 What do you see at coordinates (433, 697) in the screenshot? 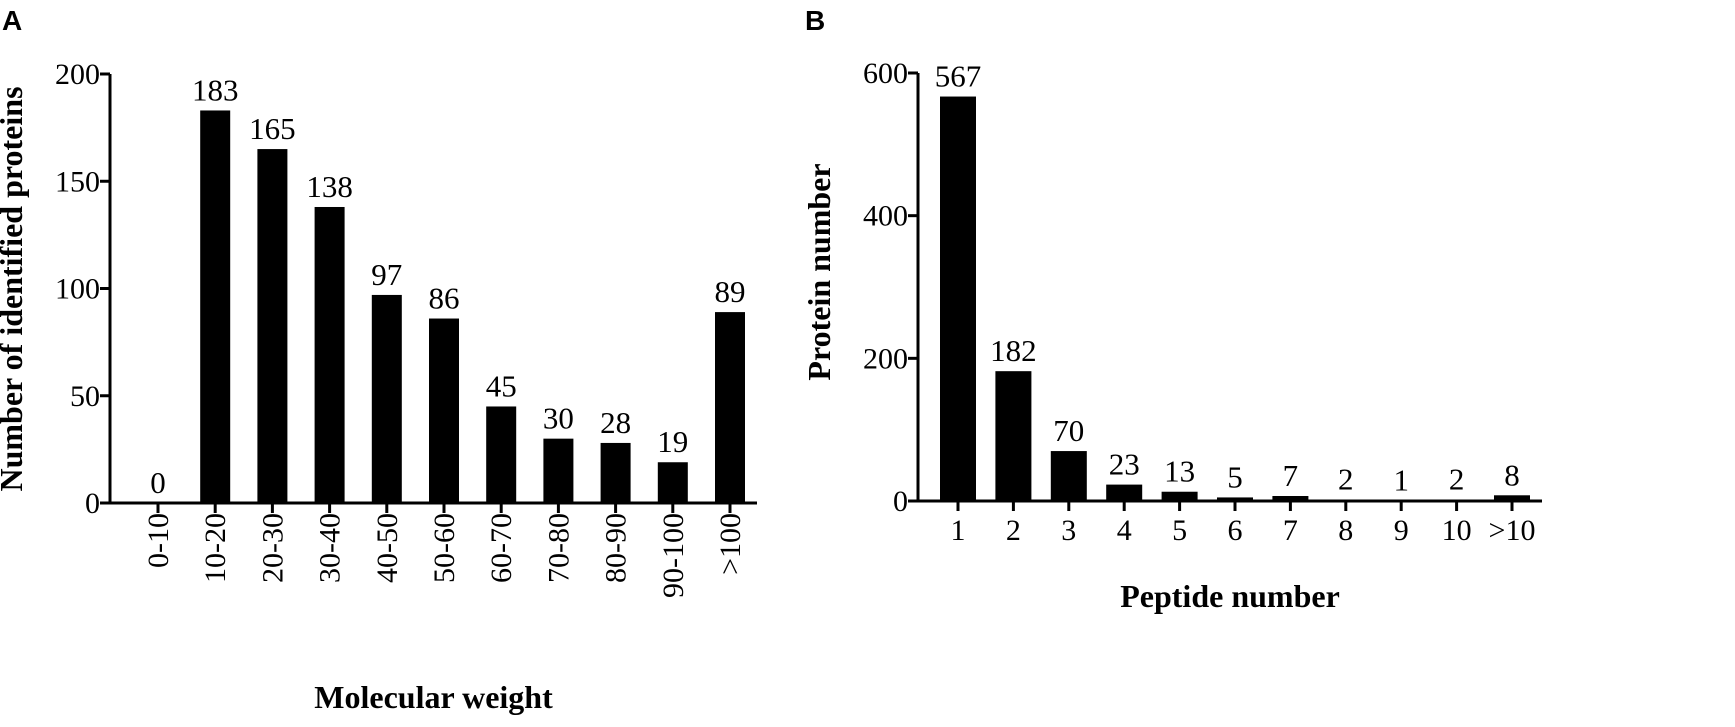
I see `x-axis-title: Molecular weight` at bounding box center [433, 697].